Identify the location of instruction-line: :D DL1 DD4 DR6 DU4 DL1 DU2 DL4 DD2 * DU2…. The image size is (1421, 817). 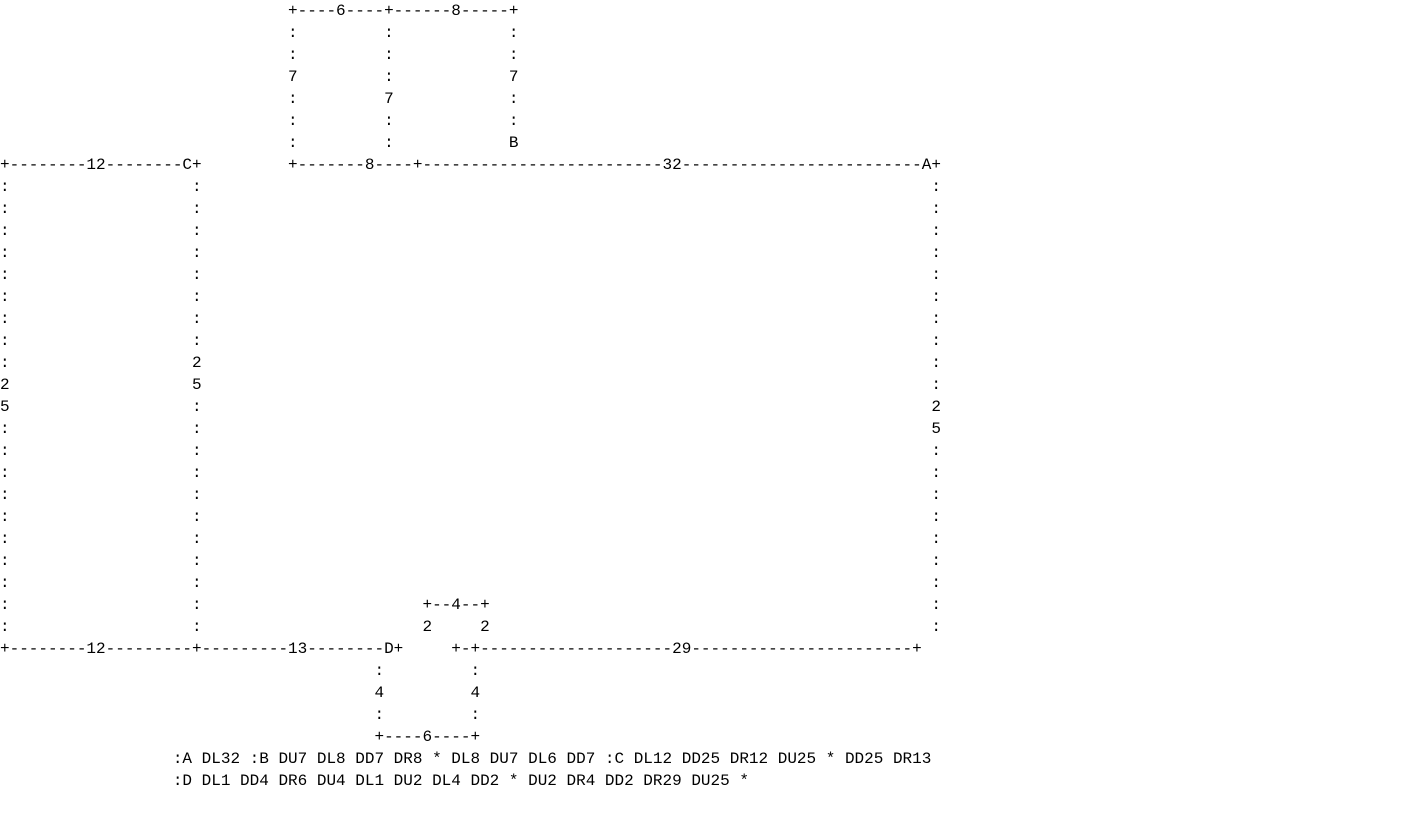
(374, 781).